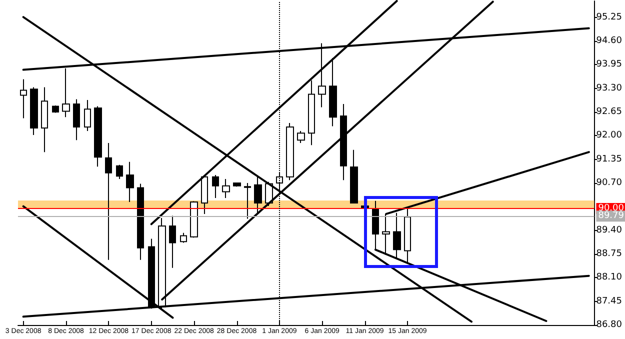 This screenshot has width=625, height=339. I want to click on y-tick-label: 93.30, so click(609, 88).